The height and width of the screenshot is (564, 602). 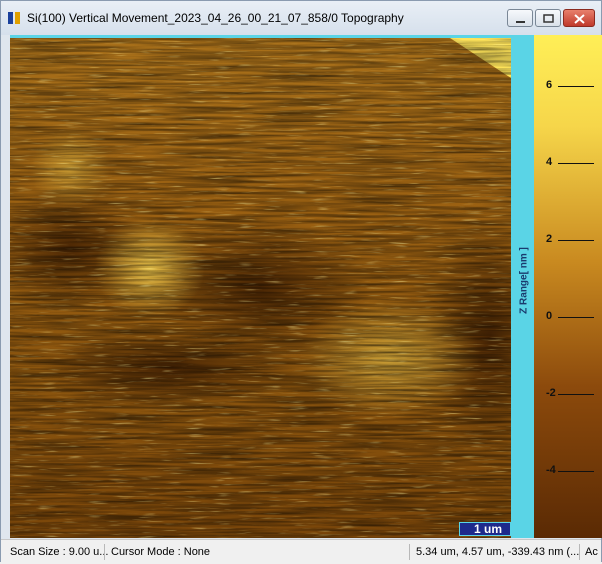 I want to click on z-range-label: Z Range[ nm ], so click(x=524, y=280).